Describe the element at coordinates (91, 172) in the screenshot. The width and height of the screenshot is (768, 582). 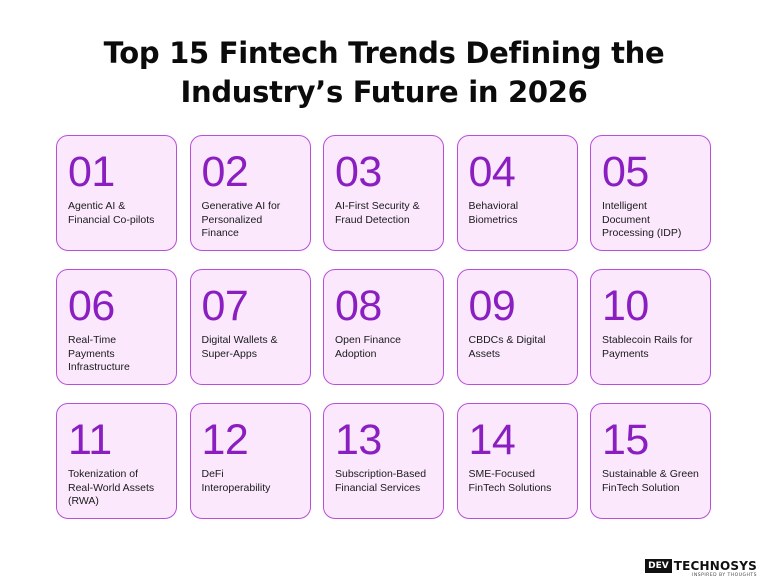
I see `trend-number: 01` at that location.